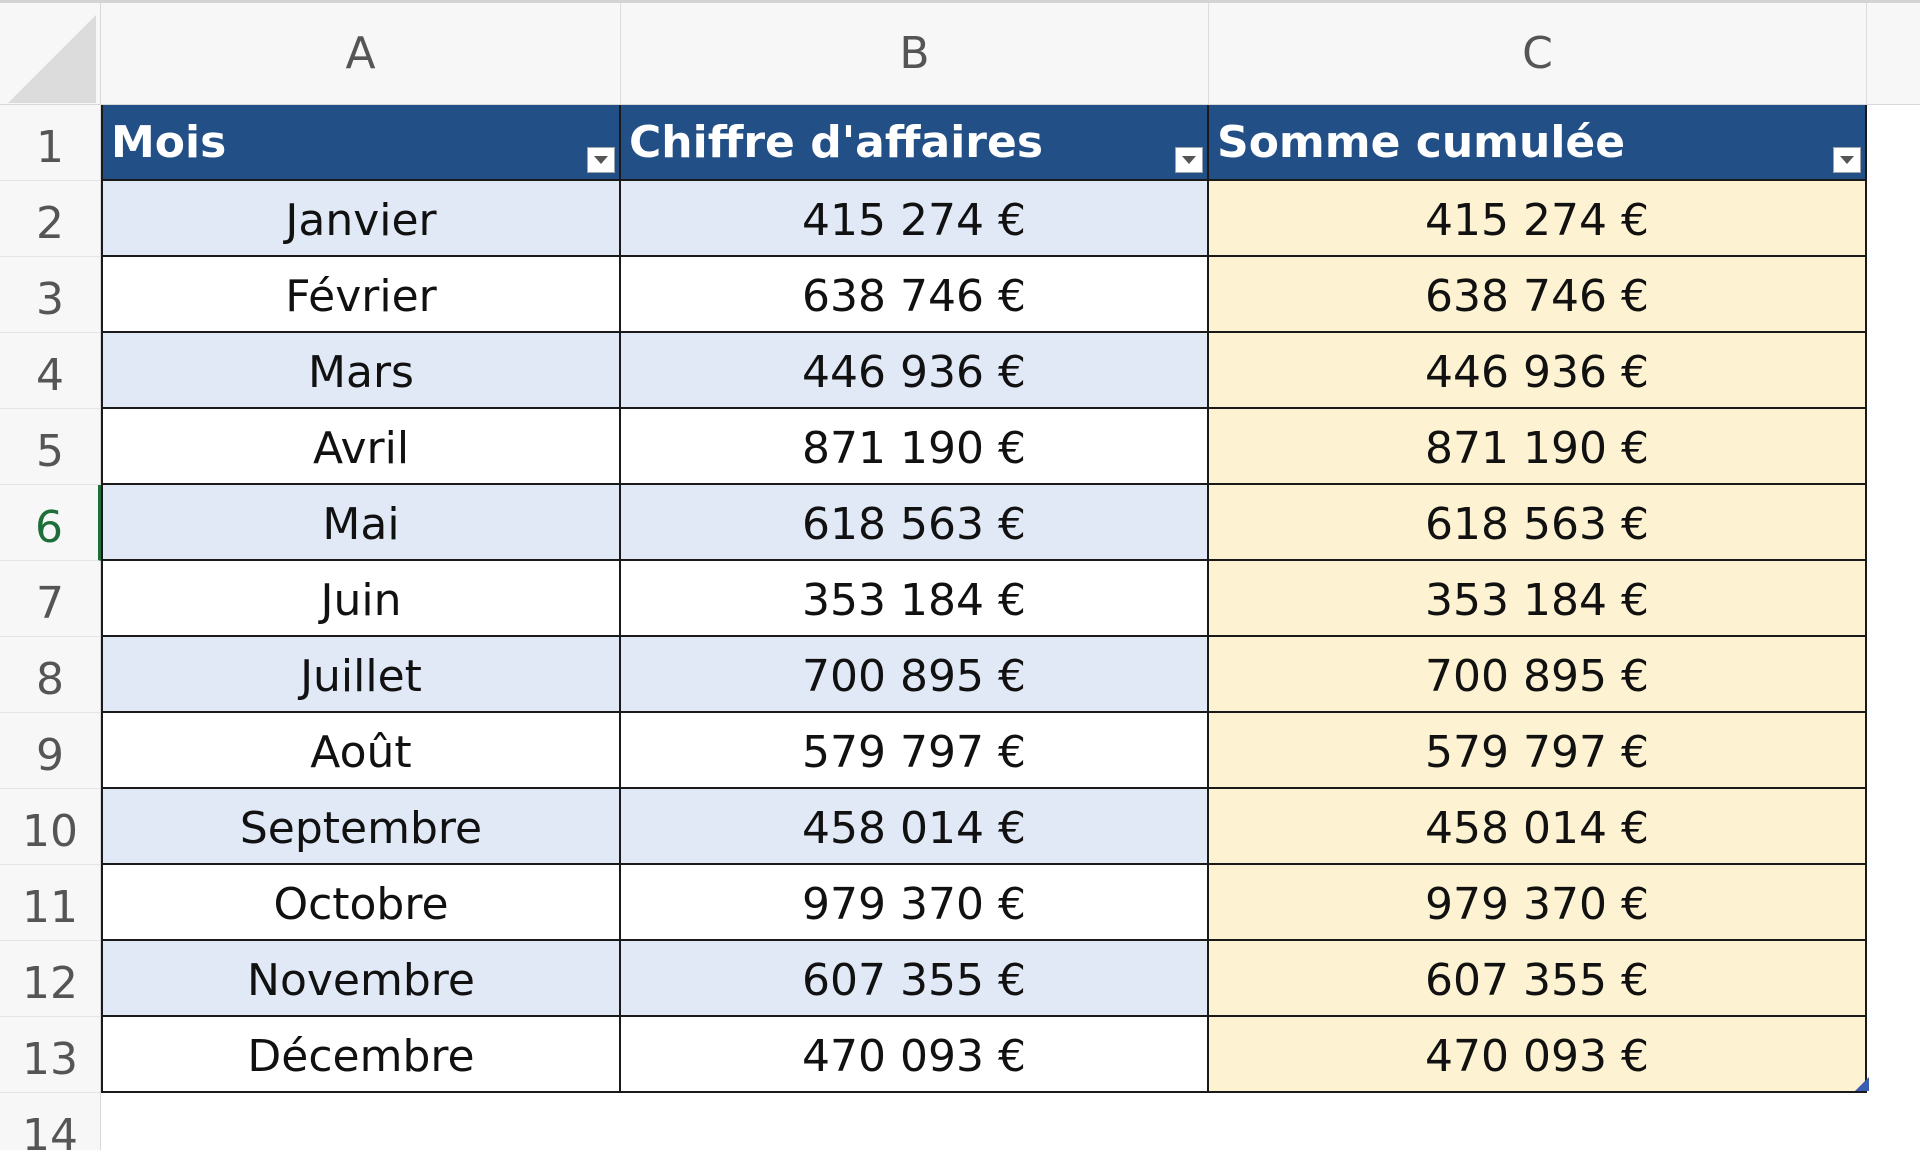 The image size is (1920, 1150). I want to click on cell-chiffre-6: 618 563 €, so click(915, 523).